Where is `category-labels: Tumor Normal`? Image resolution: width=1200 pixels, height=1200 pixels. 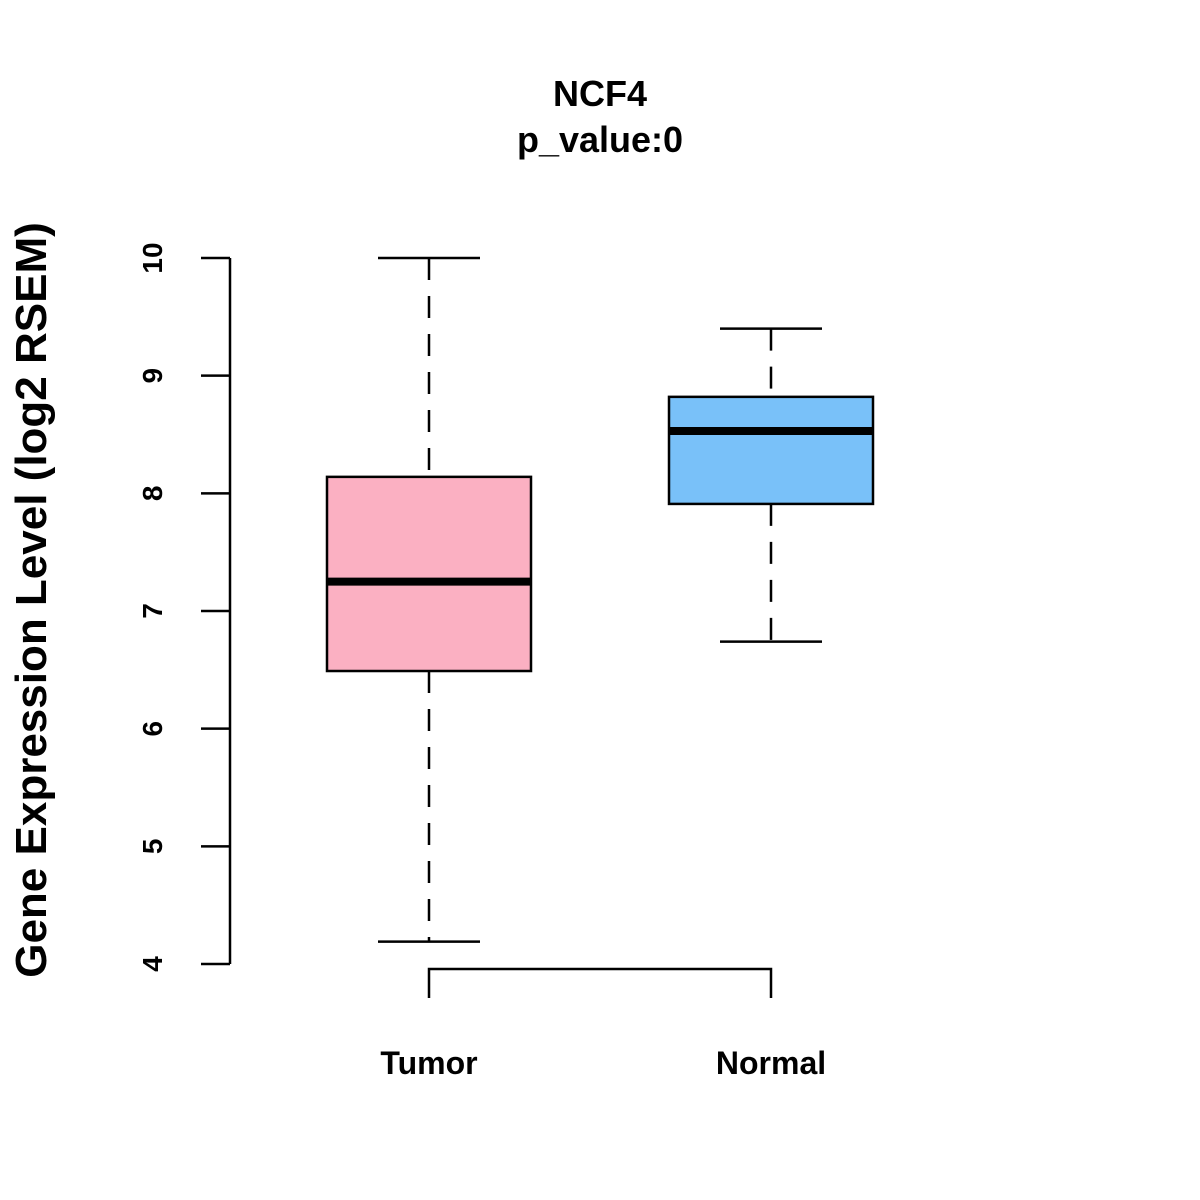
category-labels: Tumor Normal is located at coordinates (603, 1063).